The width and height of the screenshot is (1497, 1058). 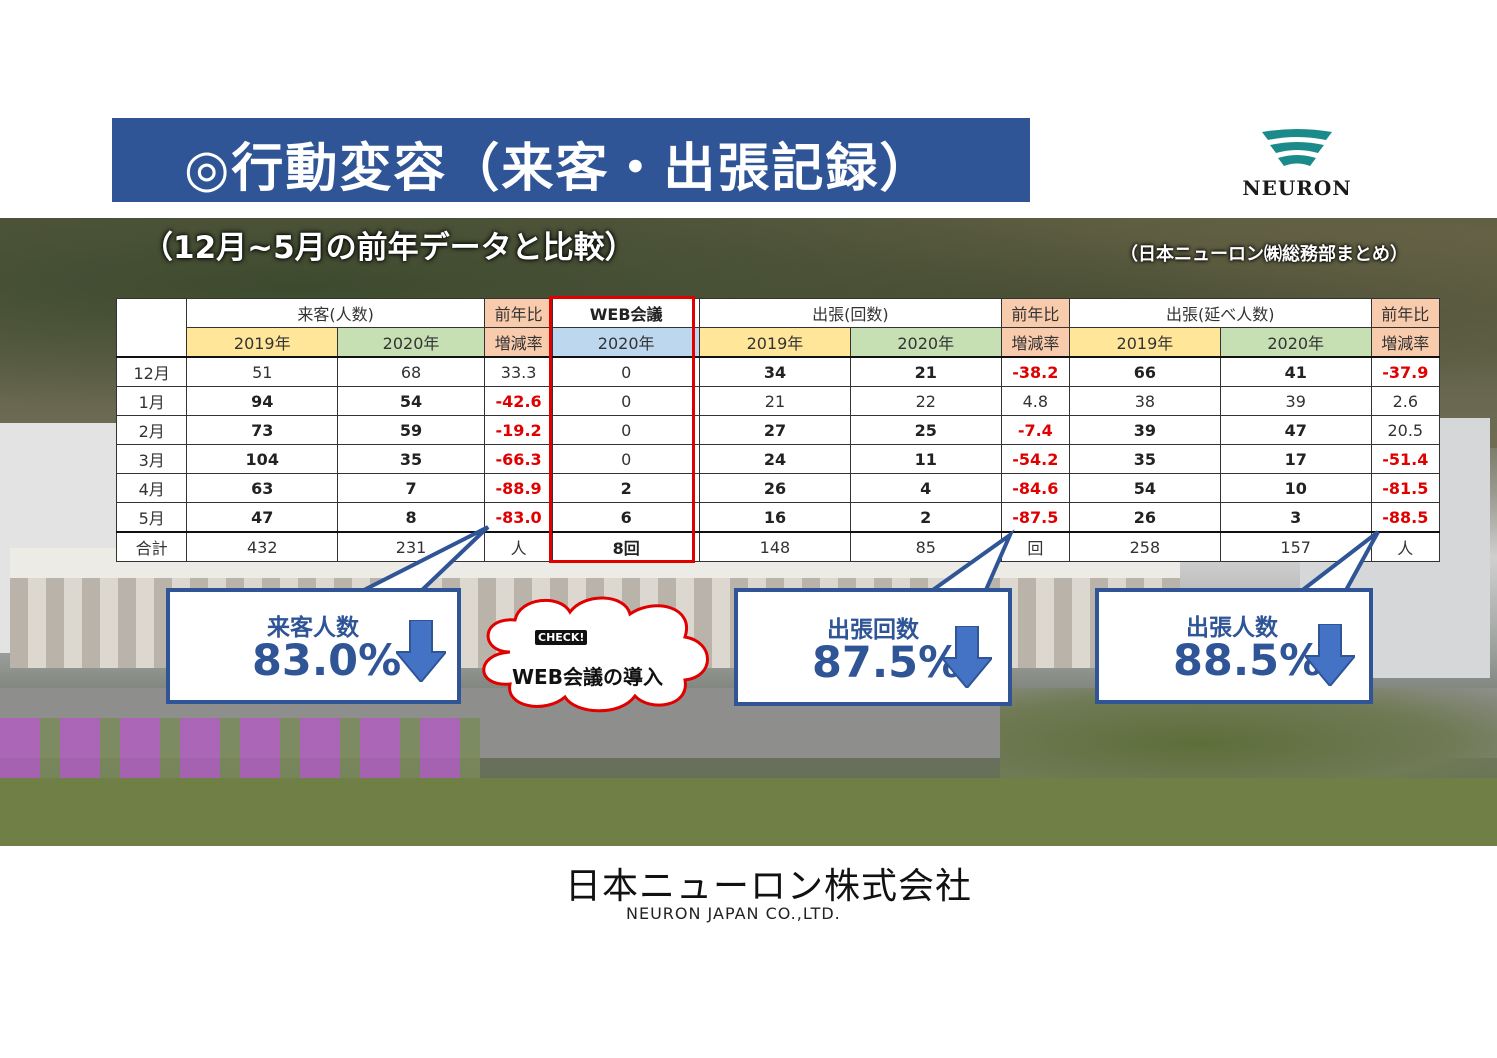 I want to click on callout-label: 出張人数, so click(x=1232, y=628).